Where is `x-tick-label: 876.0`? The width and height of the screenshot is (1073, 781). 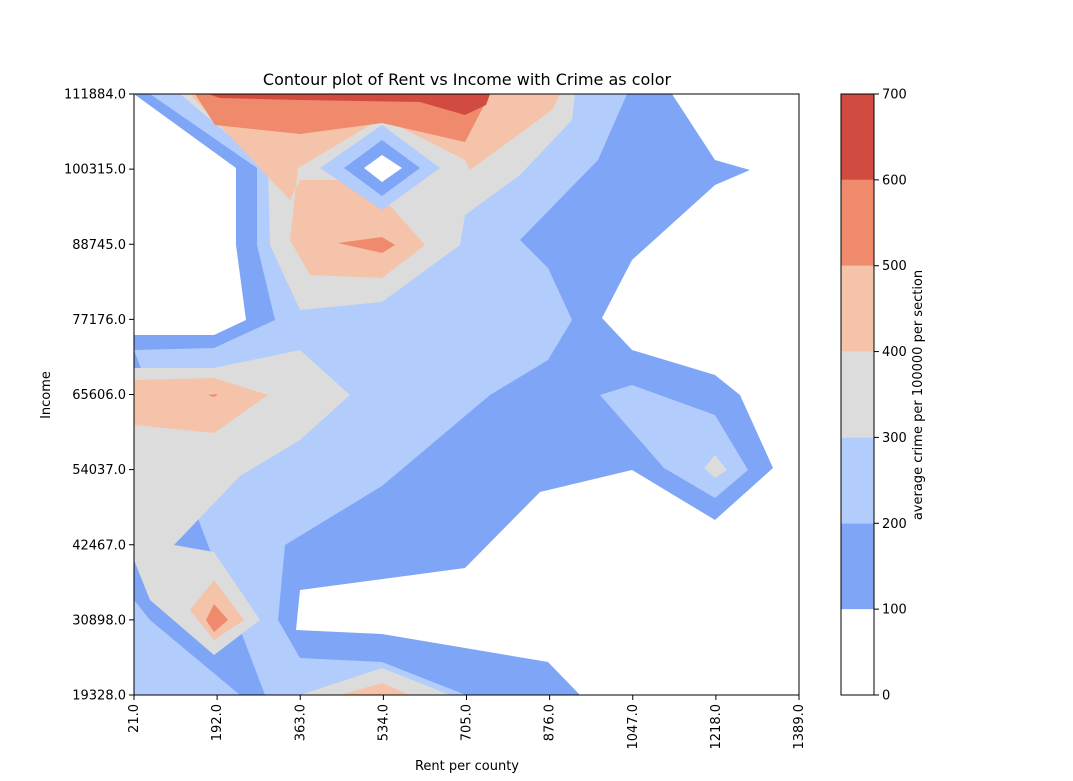
x-tick-label: 876.0 is located at coordinates (550, 722).